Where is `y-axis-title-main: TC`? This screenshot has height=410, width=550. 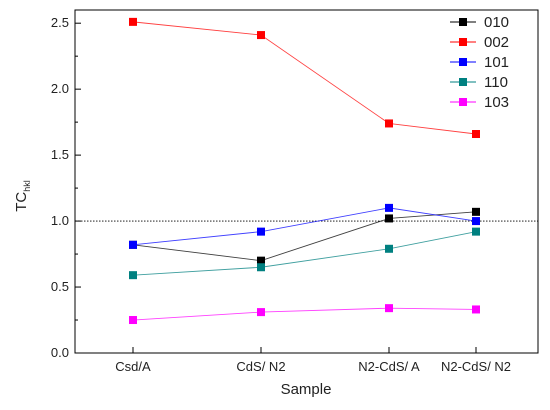 y-axis-title-main: TC is located at coordinates (21, 202).